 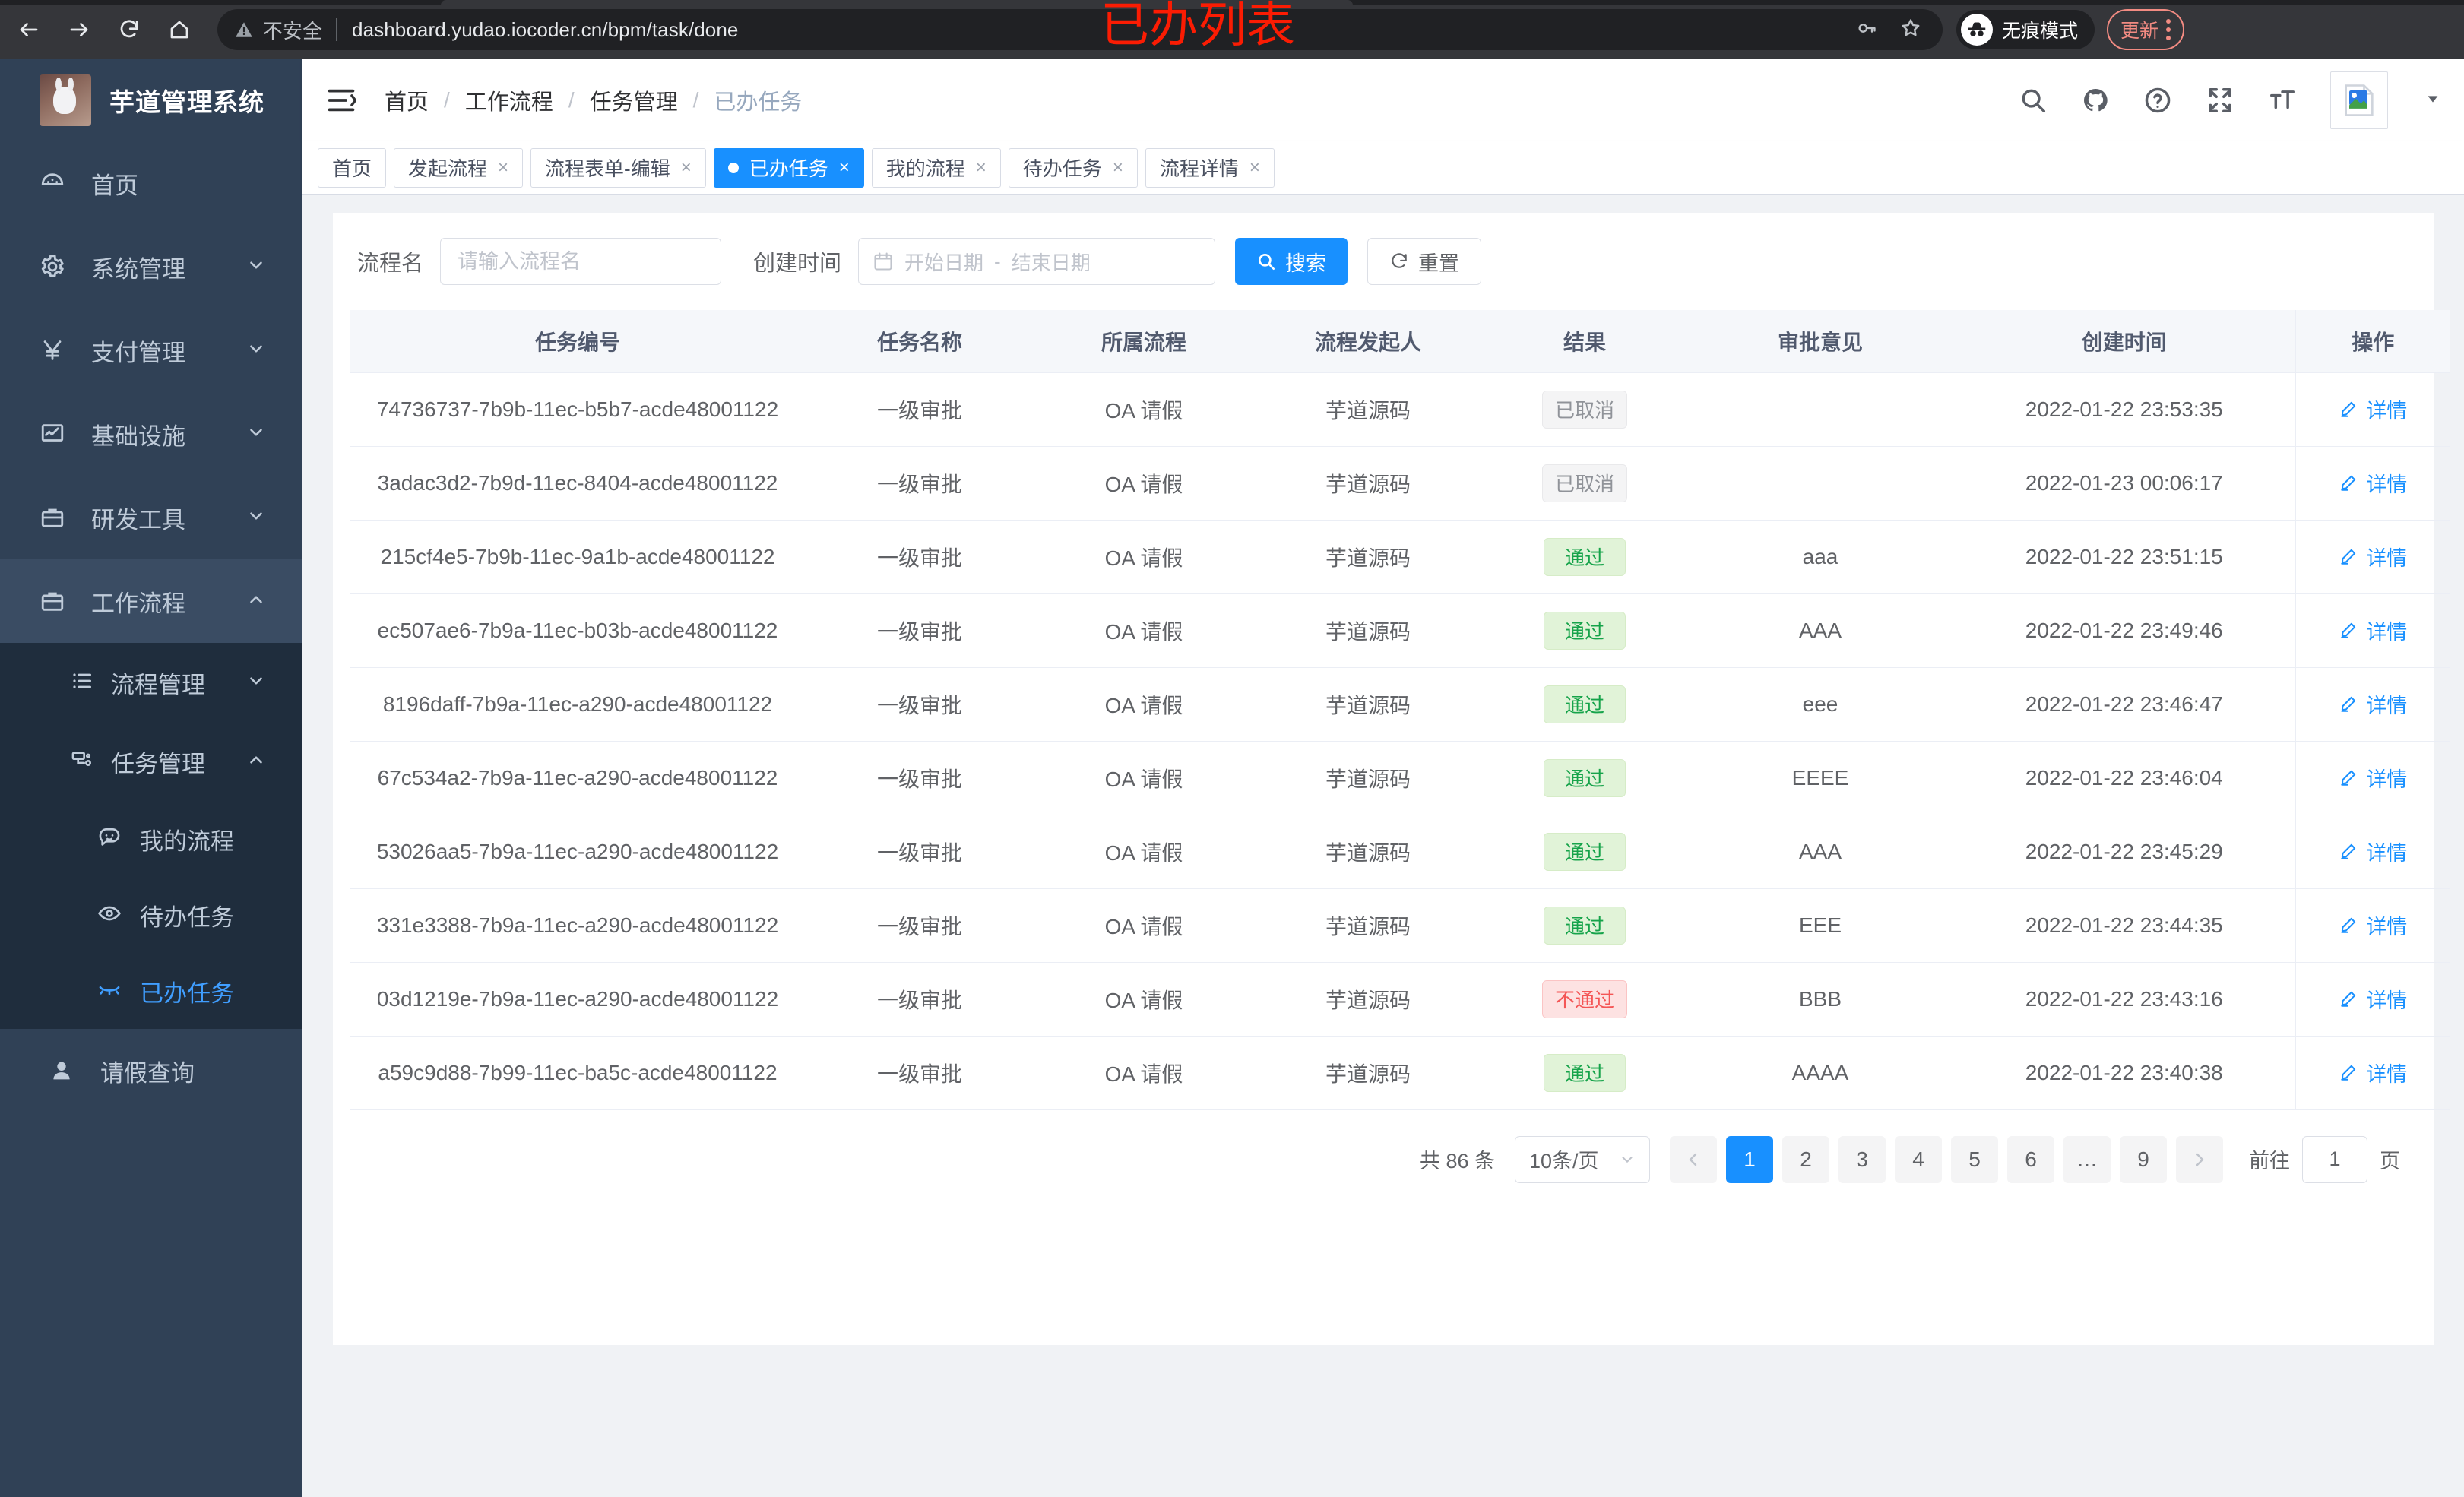 I want to click on hamburger-collapse-icon, so click(x=341, y=100).